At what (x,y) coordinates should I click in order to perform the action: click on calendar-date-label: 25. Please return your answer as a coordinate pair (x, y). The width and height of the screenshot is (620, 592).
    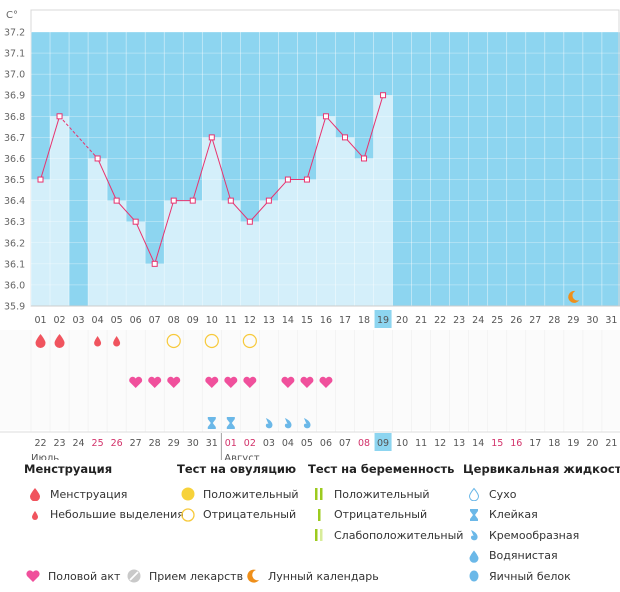
    Looking at the image, I should click on (98, 443).